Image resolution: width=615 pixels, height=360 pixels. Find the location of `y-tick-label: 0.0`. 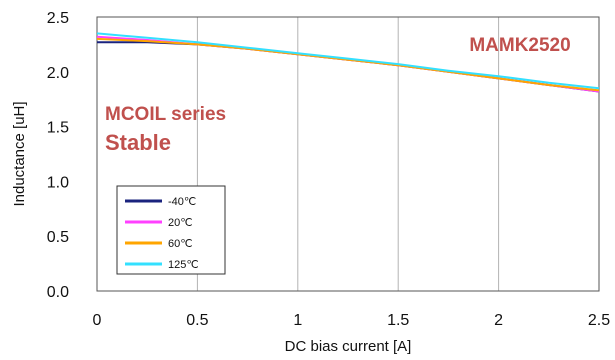

y-tick-label: 0.0 is located at coordinates (58, 292).